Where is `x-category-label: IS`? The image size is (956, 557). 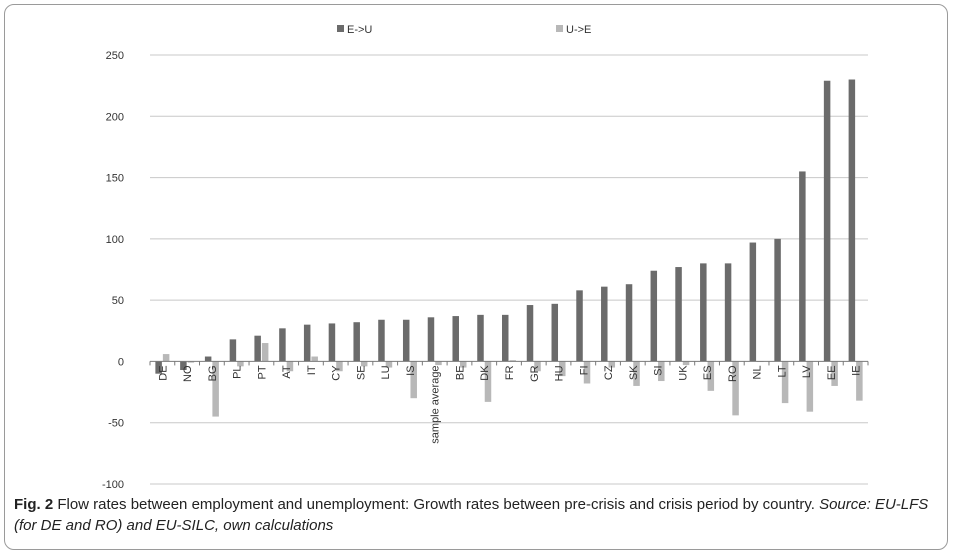 x-category-label: IS is located at coordinates (411, 370).